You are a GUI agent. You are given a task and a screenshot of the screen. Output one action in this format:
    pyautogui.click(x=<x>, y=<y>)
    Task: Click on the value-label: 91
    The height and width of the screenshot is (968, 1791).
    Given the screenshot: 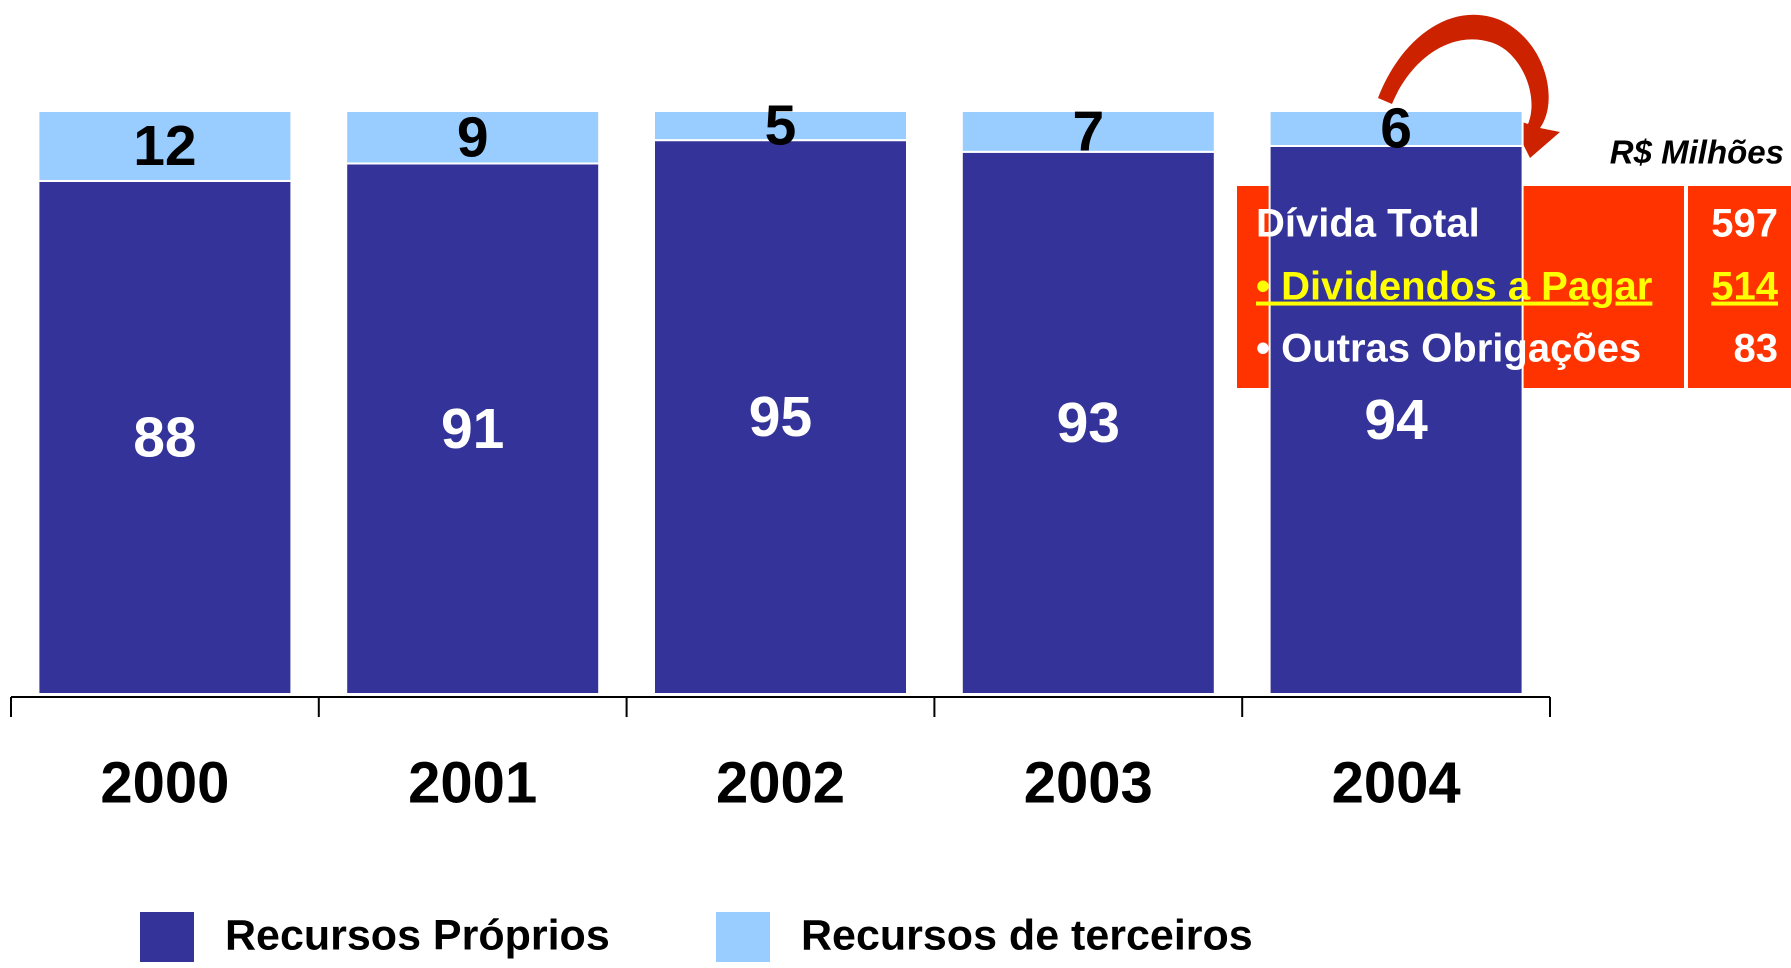 What is the action you would take?
    pyautogui.click(x=472, y=429)
    